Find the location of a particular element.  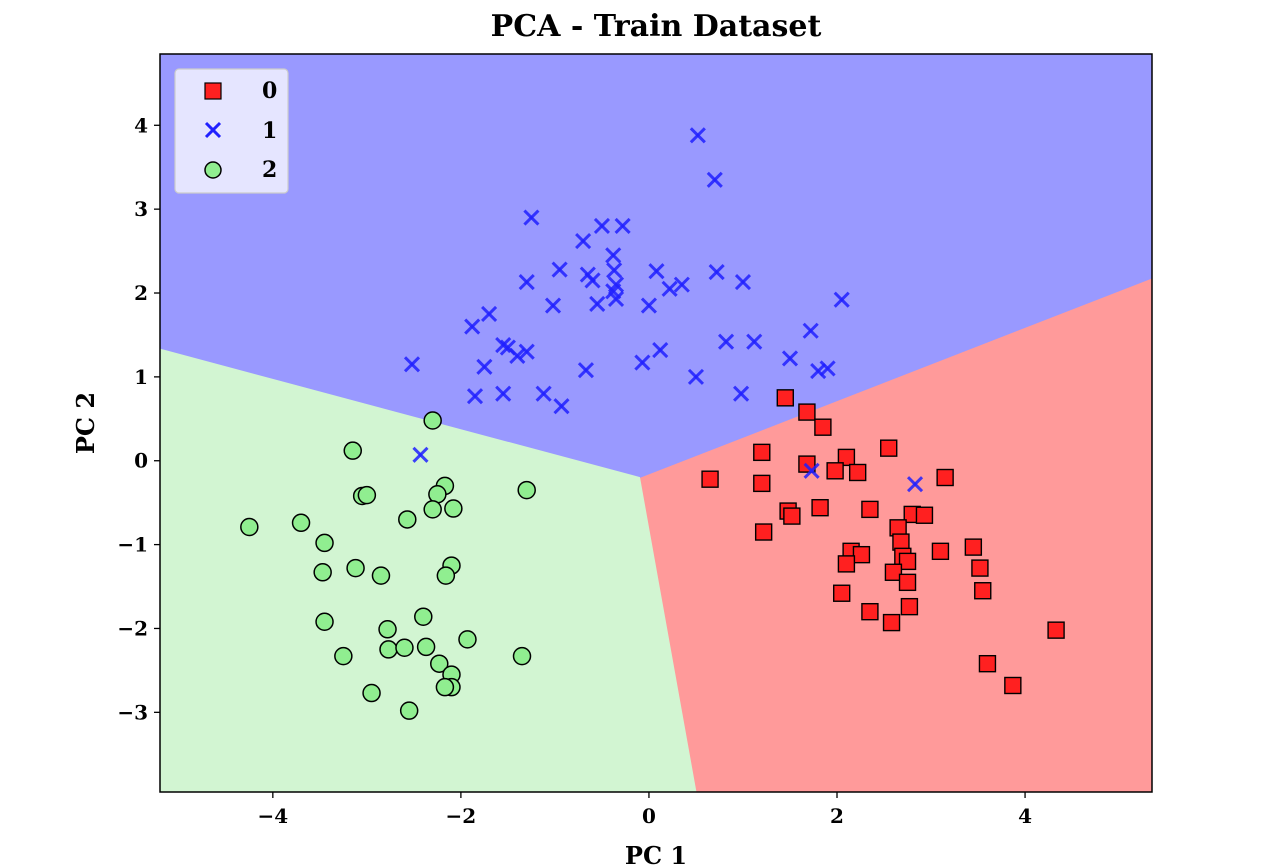

y-tick-label: −1 is located at coordinates (132, 545).